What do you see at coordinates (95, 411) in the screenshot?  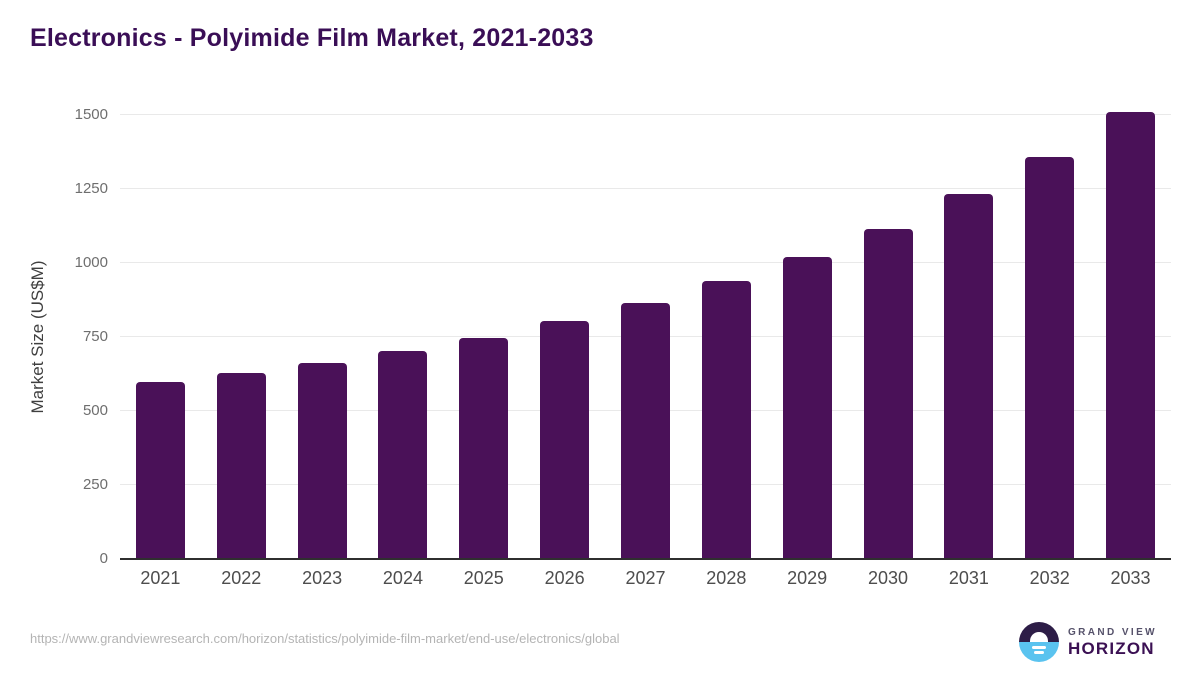 I see `y-tick-label: 500` at bounding box center [95, 411].